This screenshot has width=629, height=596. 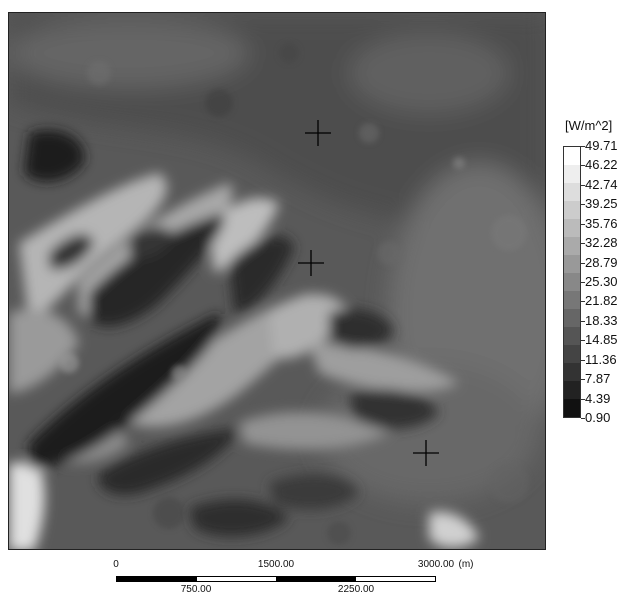 What do you see at coordinates (601, 145) in the screenshot?
I see `legend-label: 49.71` at bounding box center [601, 145].